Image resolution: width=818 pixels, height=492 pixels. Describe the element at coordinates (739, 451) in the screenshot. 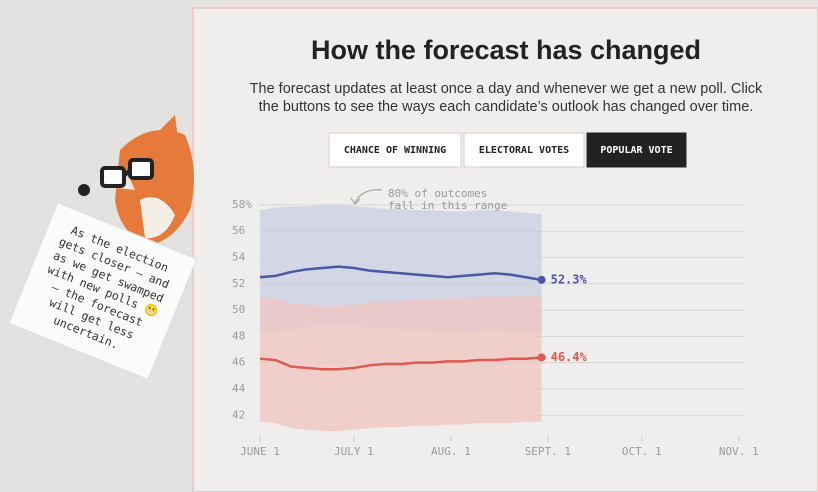

I see `x-tick-label: NOV. 1` at that location.